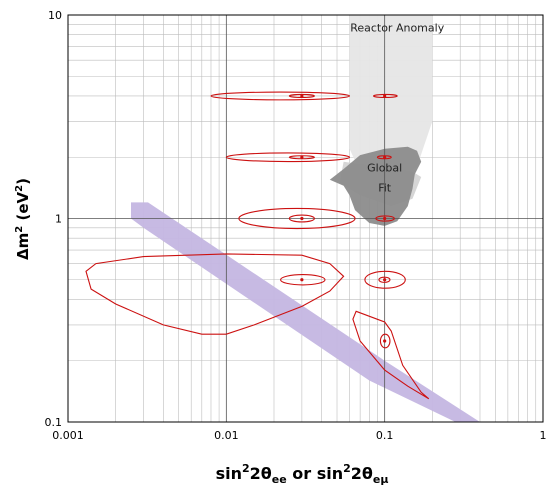 This screenshot has height=488, width=546. Describe the element at coordinates (226, 435) in the screenshot. I see `x-tick-label: 0.01` at that location.